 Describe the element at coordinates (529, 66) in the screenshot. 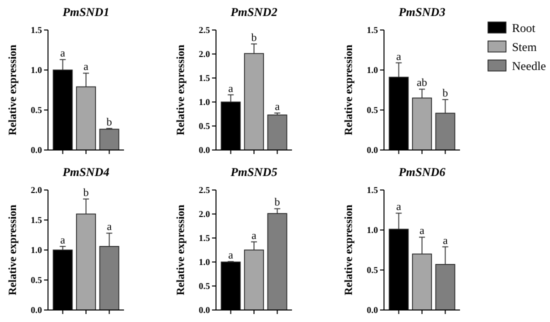

I see `legend-label: Needle` at that location.